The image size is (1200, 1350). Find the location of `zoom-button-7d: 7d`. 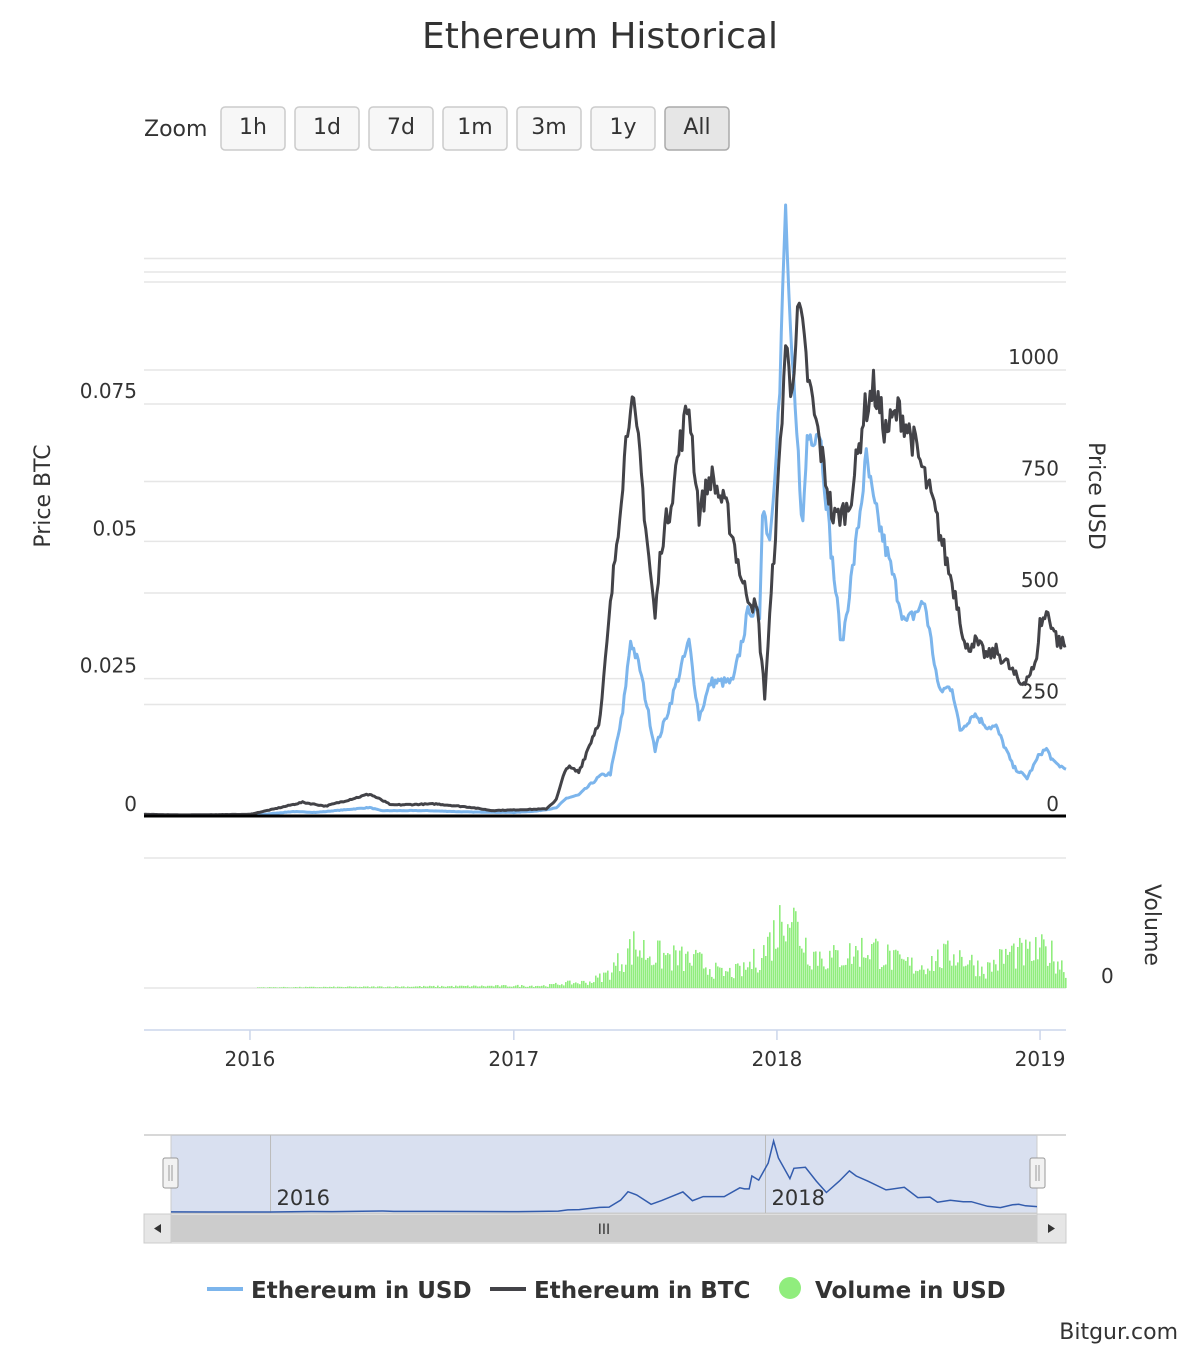

zoom-button-7d: 7d is located at coordinates (401, 128).